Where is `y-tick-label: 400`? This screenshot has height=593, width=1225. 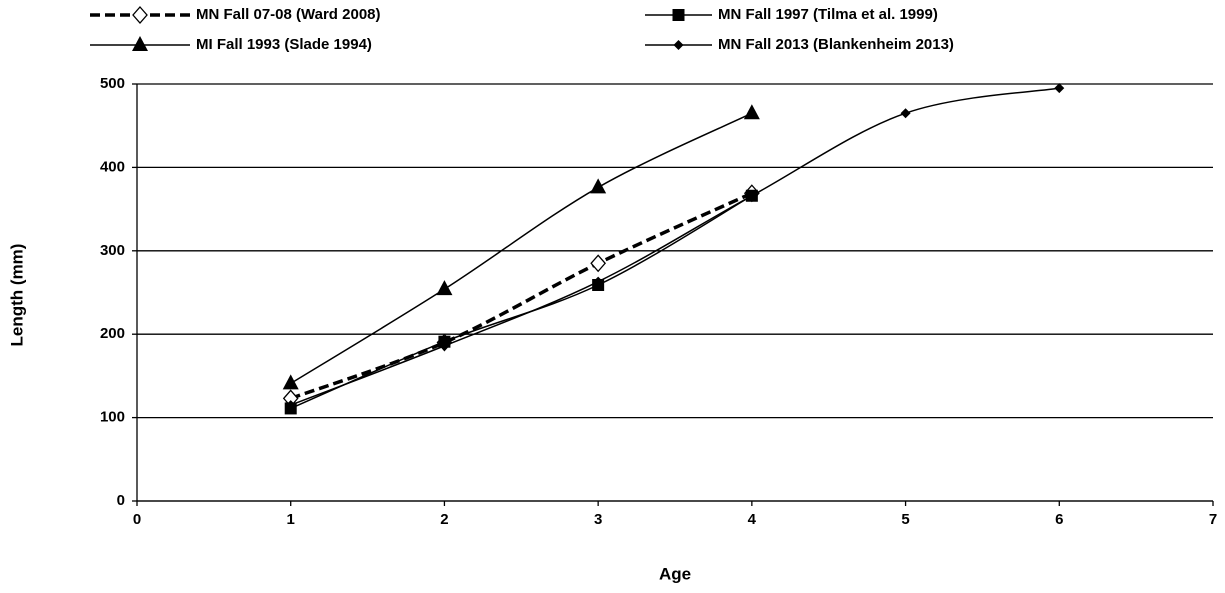
y-tick-label: 400 is located at coordinates (112, 166).